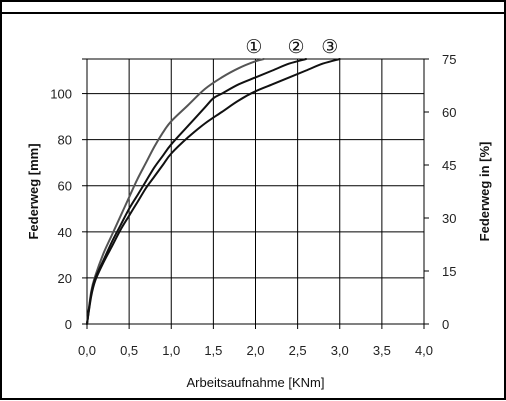 The height and width of the screenshot is (401, 506). I want to click on series-marker-2: ②, so click(296, 47).